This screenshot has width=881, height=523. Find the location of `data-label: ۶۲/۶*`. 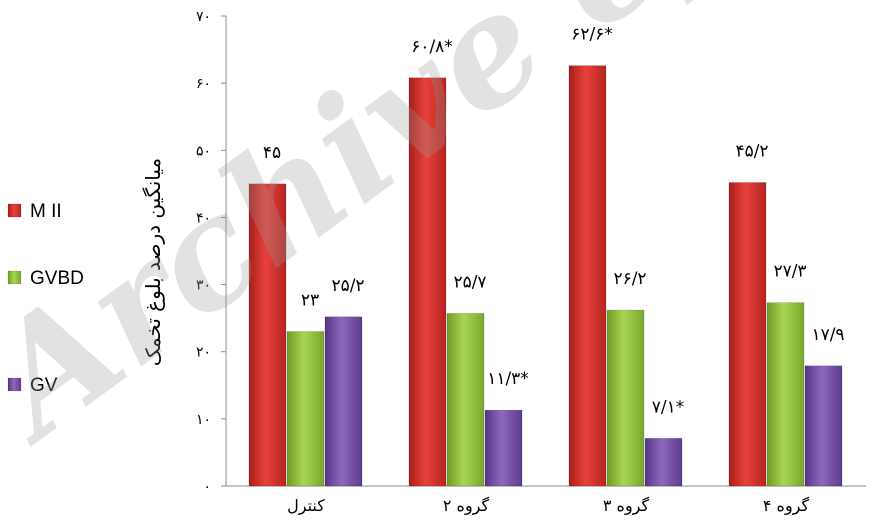

data-label: ۶۲/۶* is located at coordinates (592, 35).